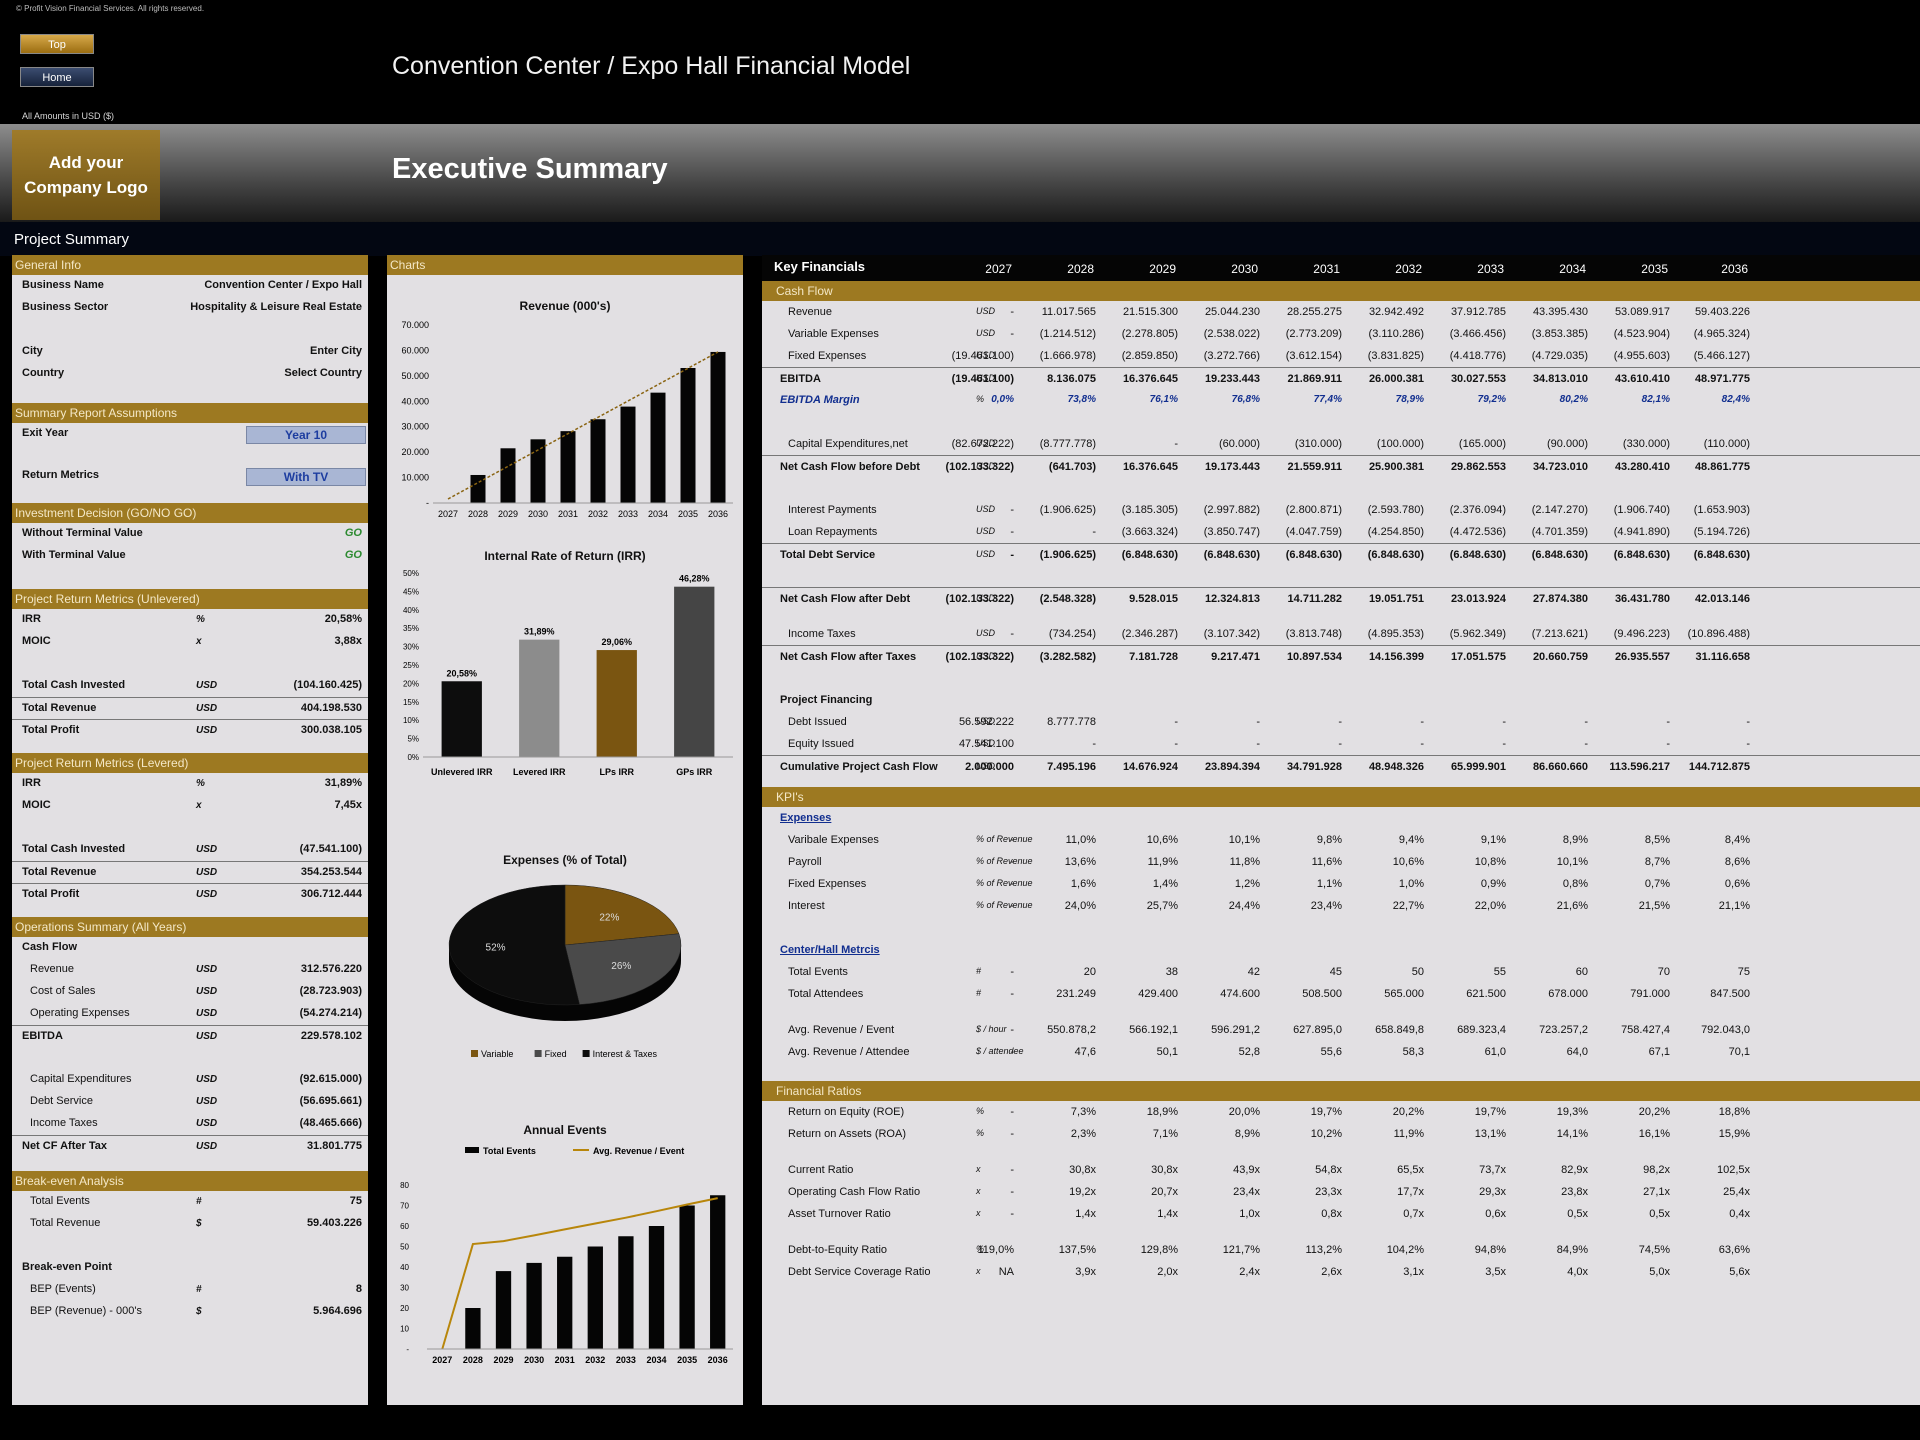  What do you see at coordinates (980, 599) in the screenshot?
I see `financial-value-cell: (102.133.322)` at bounding box center [980, 599].